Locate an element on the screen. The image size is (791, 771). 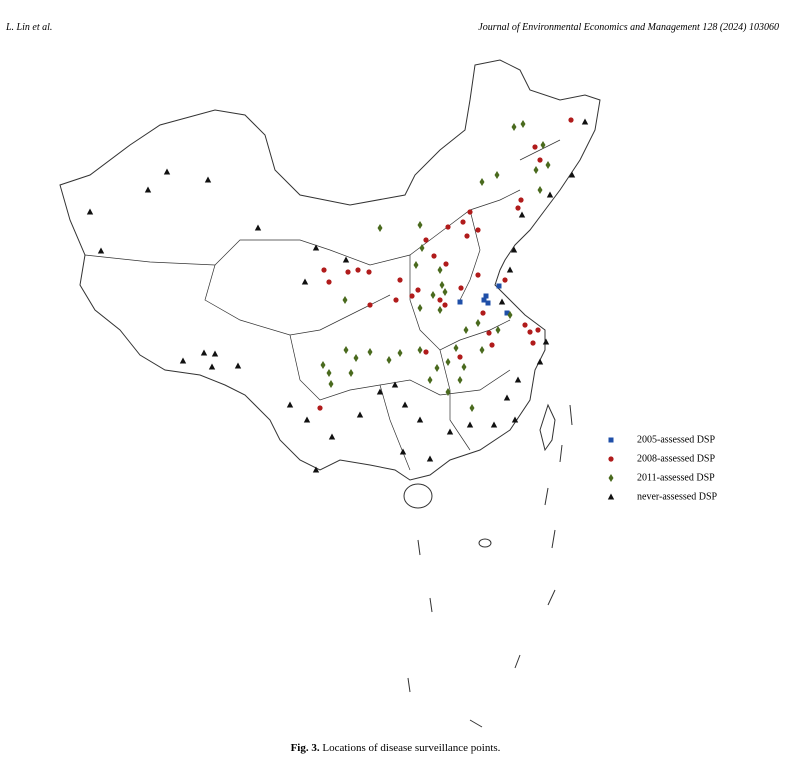
legend-label: 2011-assessed DSP is located at coordinates (676, 477).